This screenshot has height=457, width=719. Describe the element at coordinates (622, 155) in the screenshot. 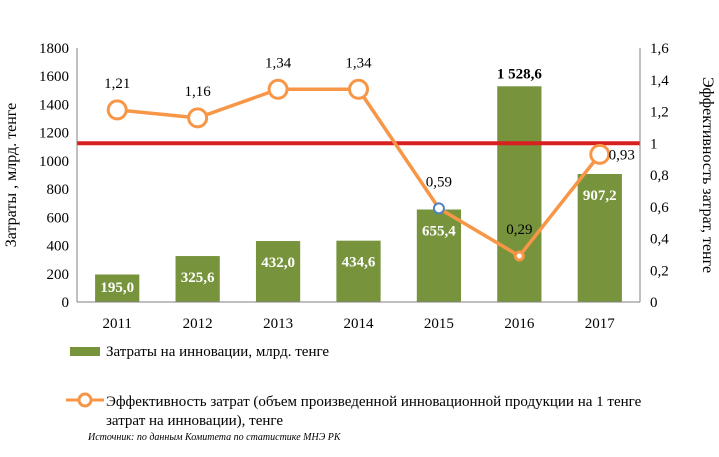

I see `line-data-label: 0,93` at that location.